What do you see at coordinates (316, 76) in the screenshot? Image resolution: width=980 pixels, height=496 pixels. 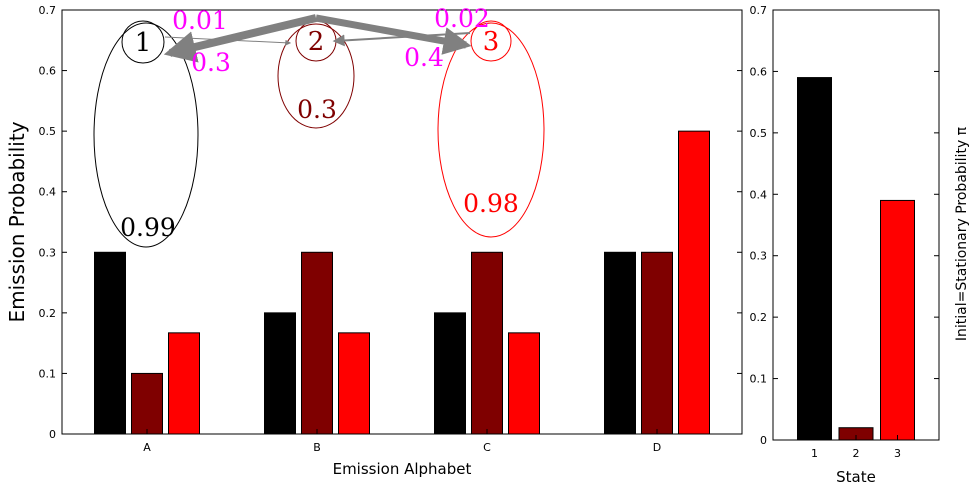 I see `state-2-loop-ellipse` at bounding box center [316, 76].